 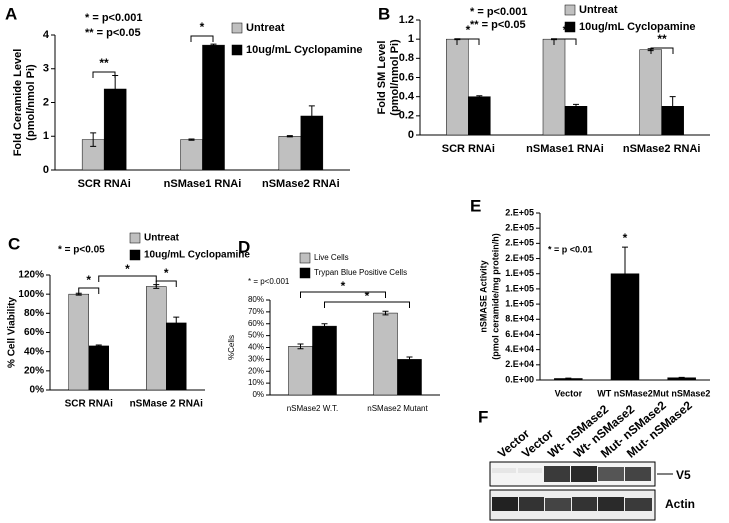 I want to click on y-tick-label: 0%, so click(x=258, y=394).